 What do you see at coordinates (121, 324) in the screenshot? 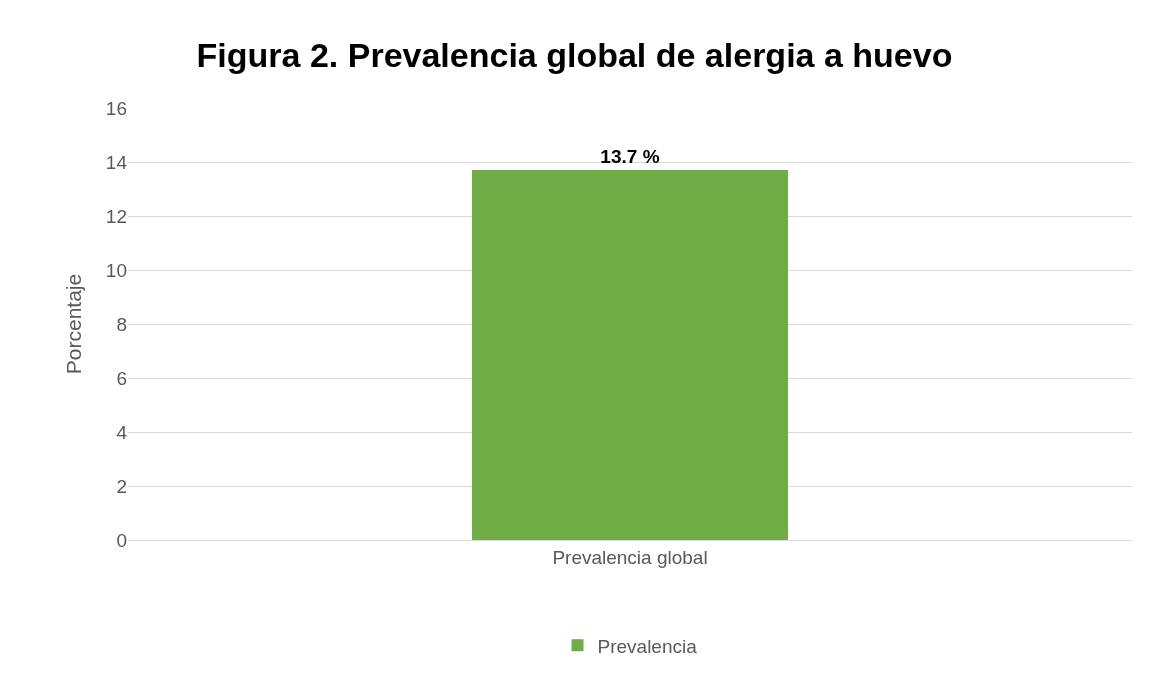
I see `y-tick-label: 8` at bounding box center [121, 324].